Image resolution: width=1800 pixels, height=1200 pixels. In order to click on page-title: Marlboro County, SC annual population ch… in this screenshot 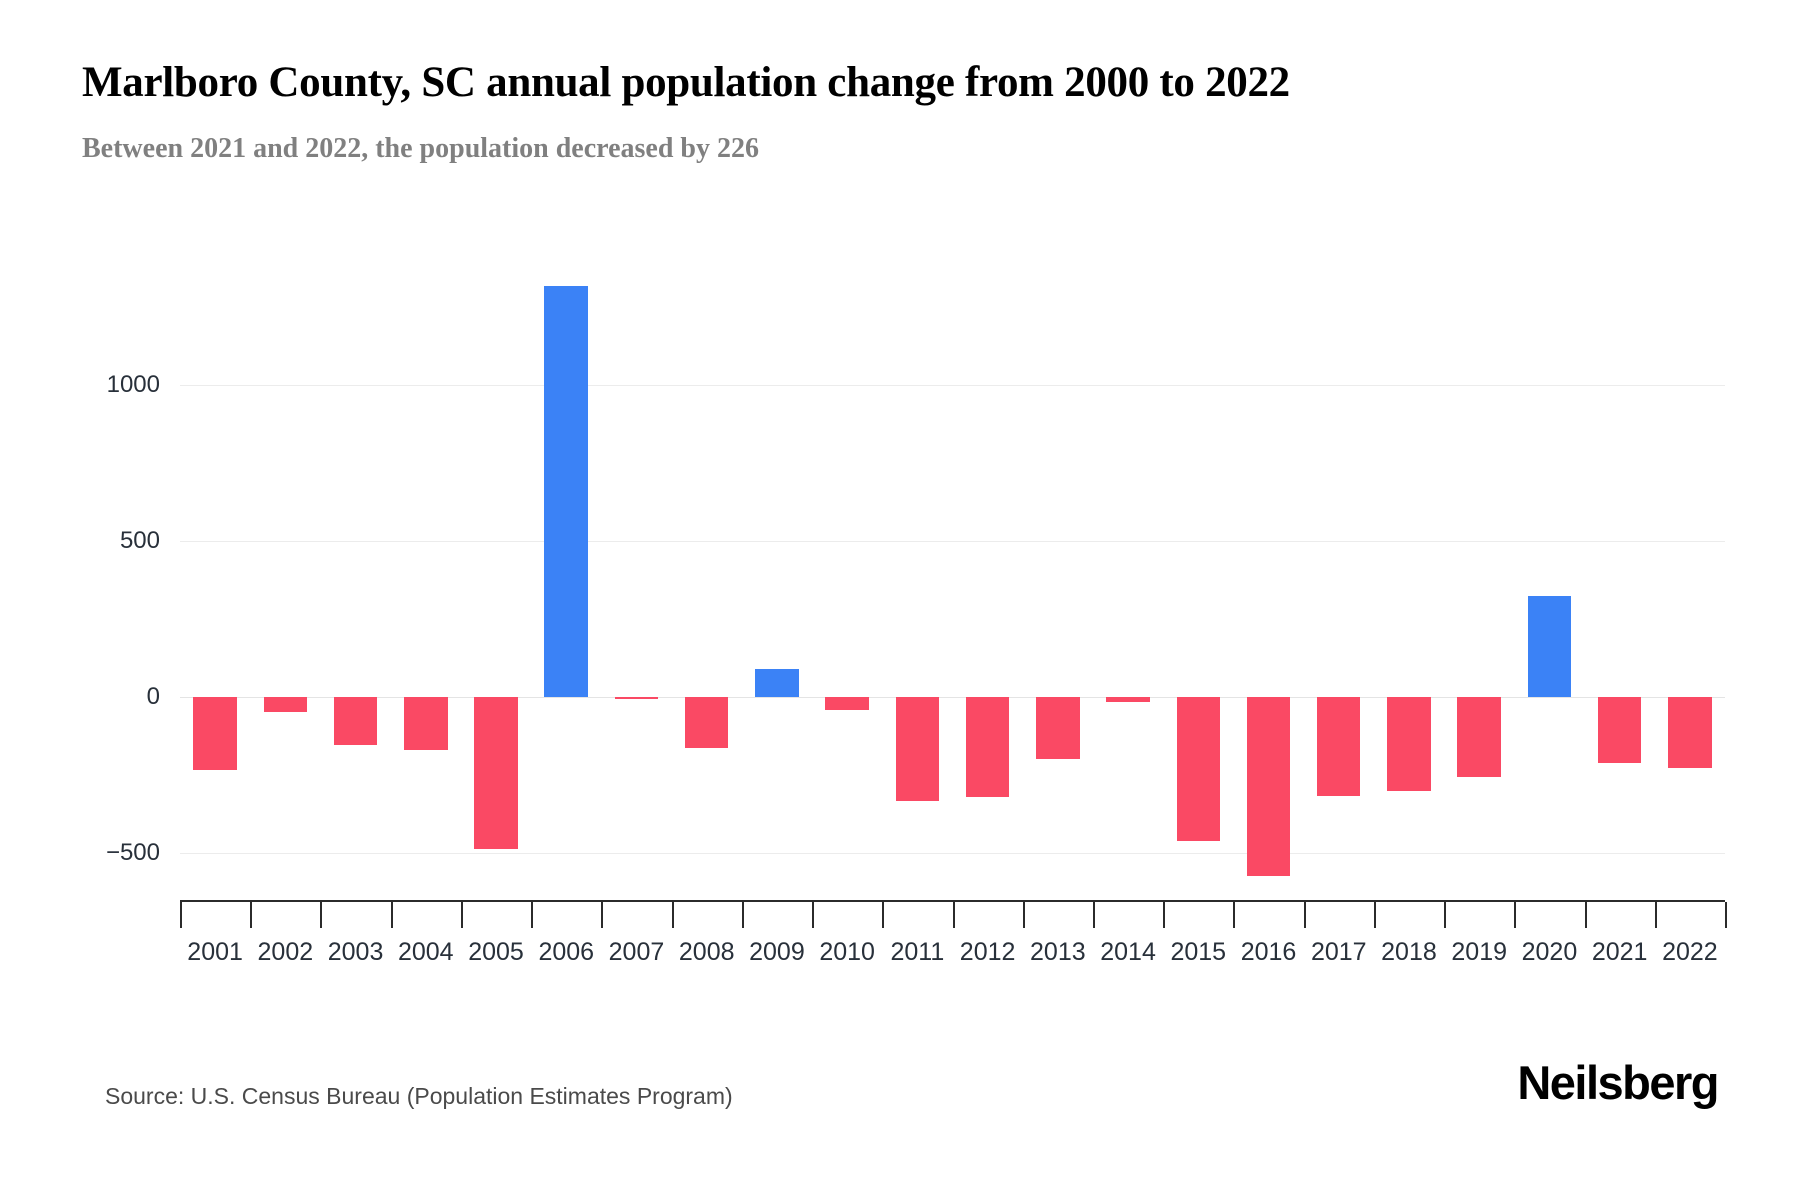, I will do `click(686, 82)`.